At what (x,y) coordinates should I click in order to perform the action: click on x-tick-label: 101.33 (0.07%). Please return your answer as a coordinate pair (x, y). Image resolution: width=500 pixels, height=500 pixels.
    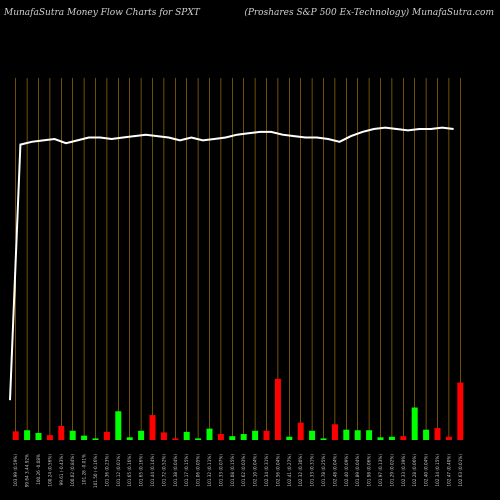
    Looking at the image, I should click on (220, 470).